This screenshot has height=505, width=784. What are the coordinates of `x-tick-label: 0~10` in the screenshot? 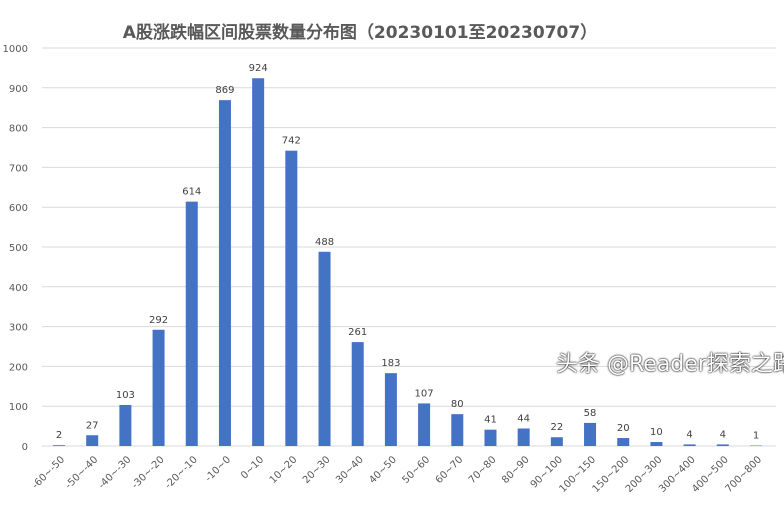 It's located at (252, 467).